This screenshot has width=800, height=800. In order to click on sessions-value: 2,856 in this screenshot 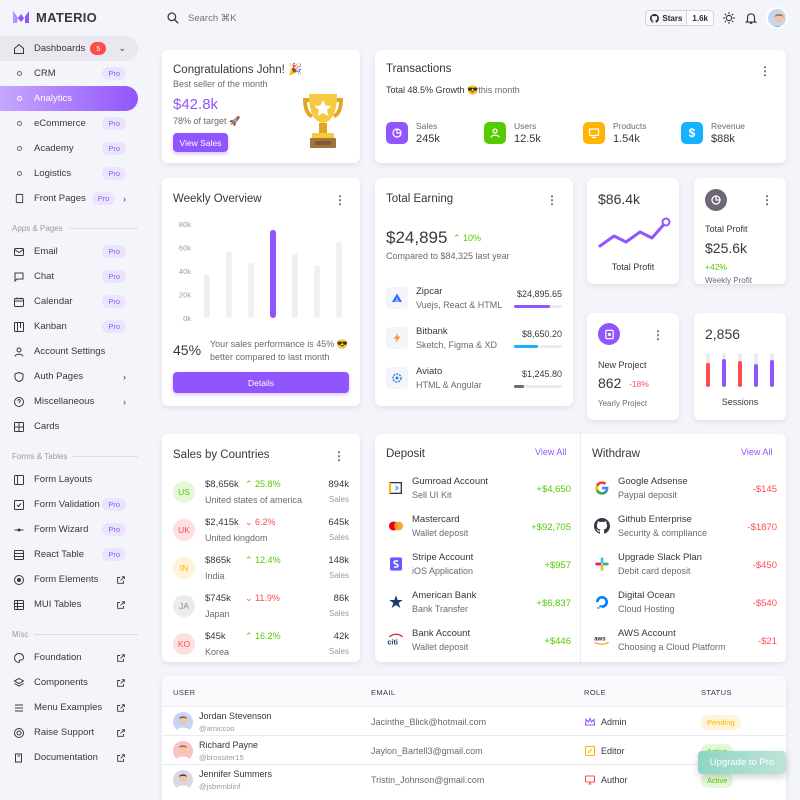, I will do `click(723, 334)`.